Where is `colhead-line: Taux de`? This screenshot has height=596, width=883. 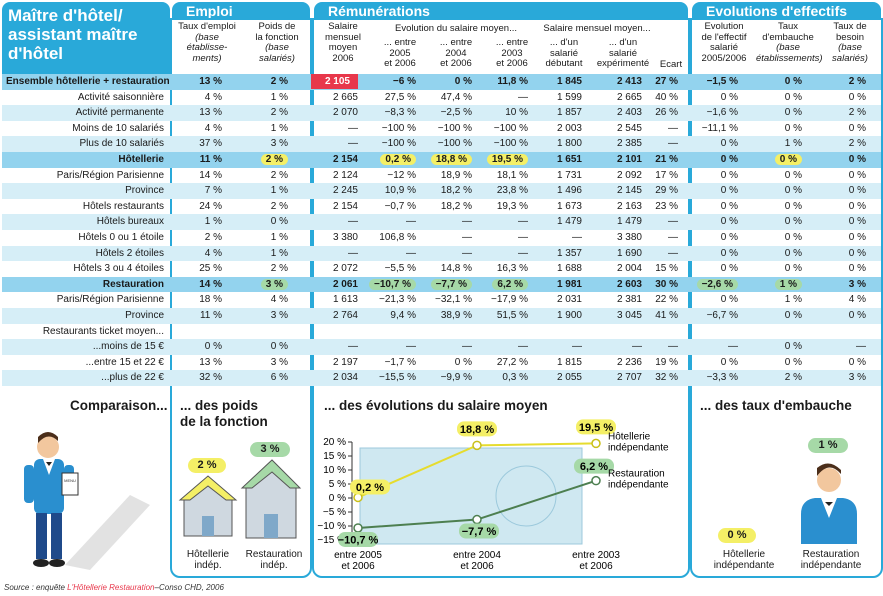 colhead-line: Taux de is located at coordinates (850, 26).